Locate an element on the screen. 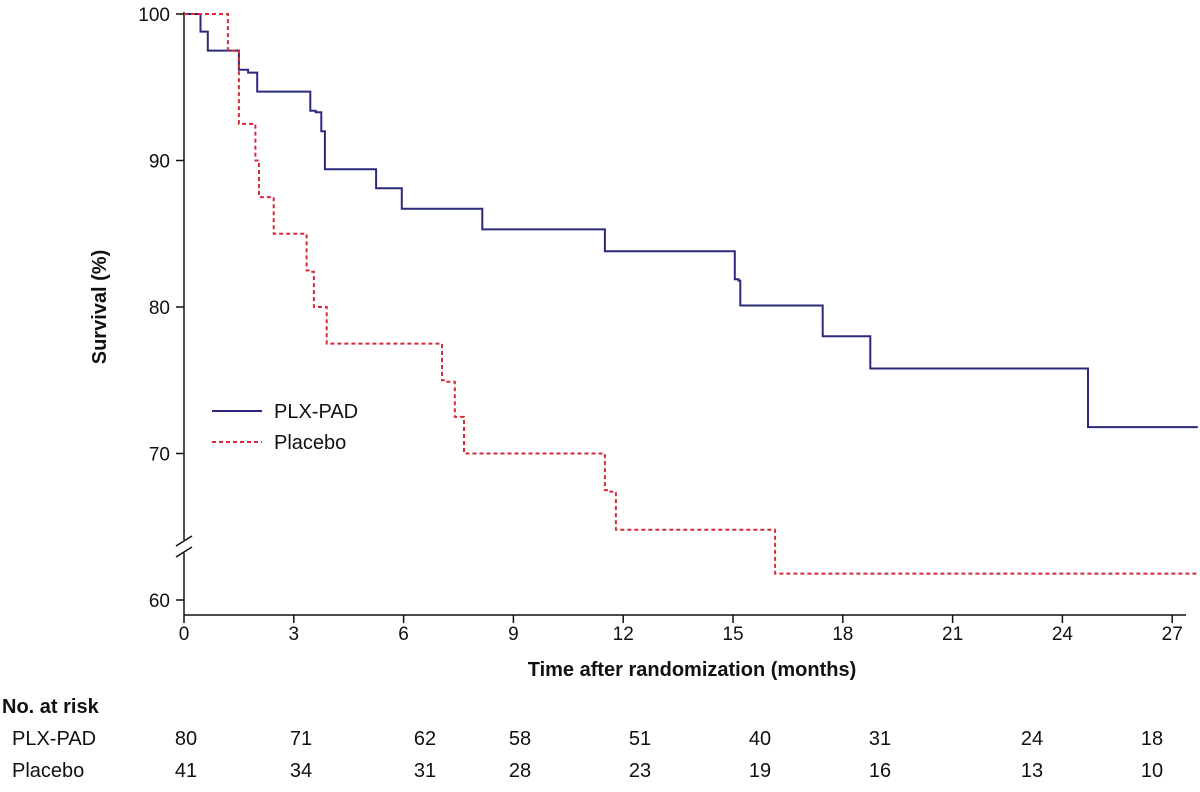  x-tick-label: 12 is located at coordinates (623, 634).